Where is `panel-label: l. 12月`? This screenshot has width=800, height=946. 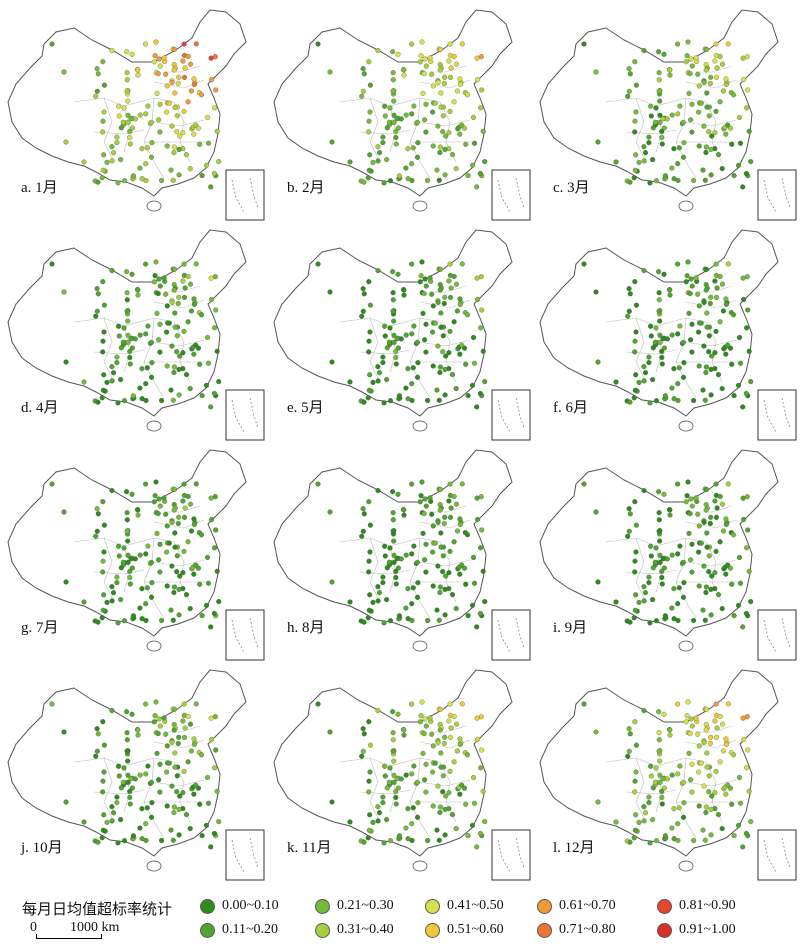
panel-label: l. 12月 is located at coordinates (574, 846).